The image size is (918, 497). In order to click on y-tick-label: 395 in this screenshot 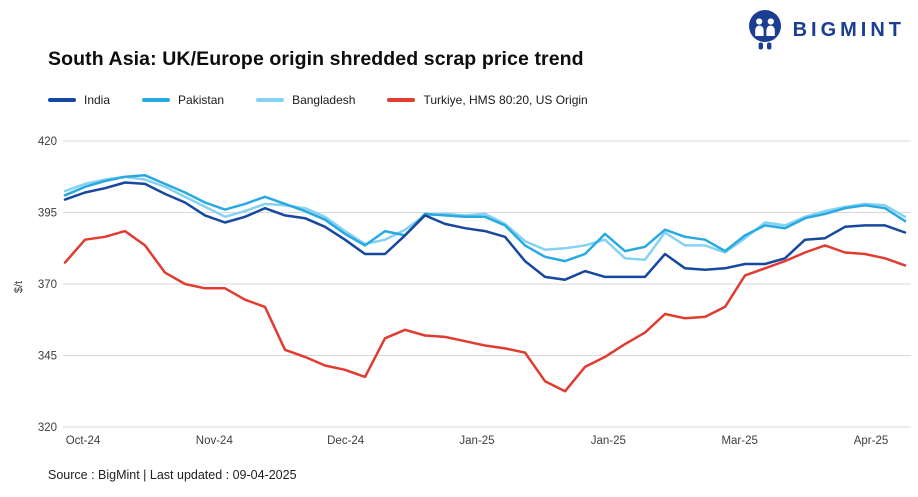, I will do `click(47, 214)`.